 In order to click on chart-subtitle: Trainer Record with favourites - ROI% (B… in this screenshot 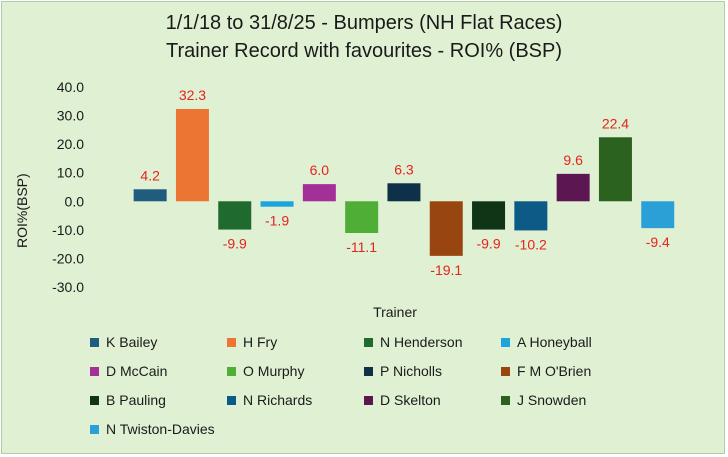, I will do `click(364, 51)`.